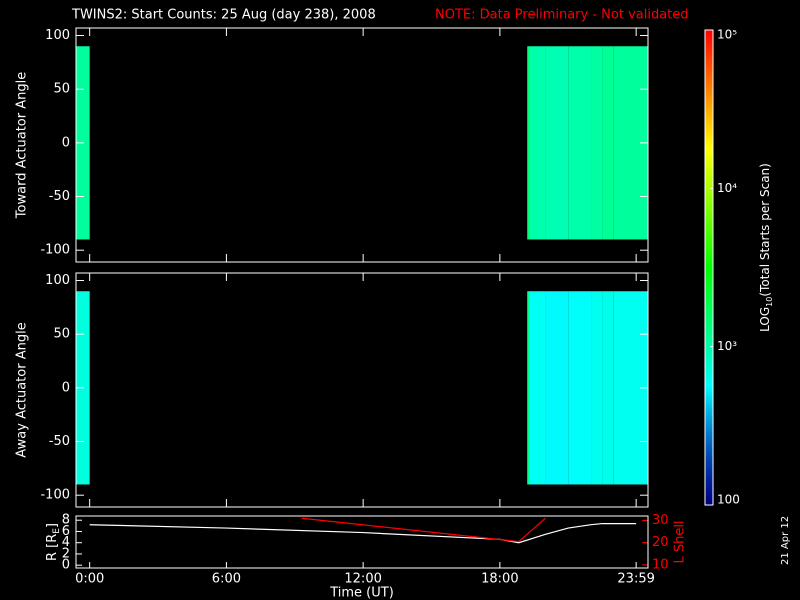  I want to click on x-tick-label: 18:00, so click(499, 579).